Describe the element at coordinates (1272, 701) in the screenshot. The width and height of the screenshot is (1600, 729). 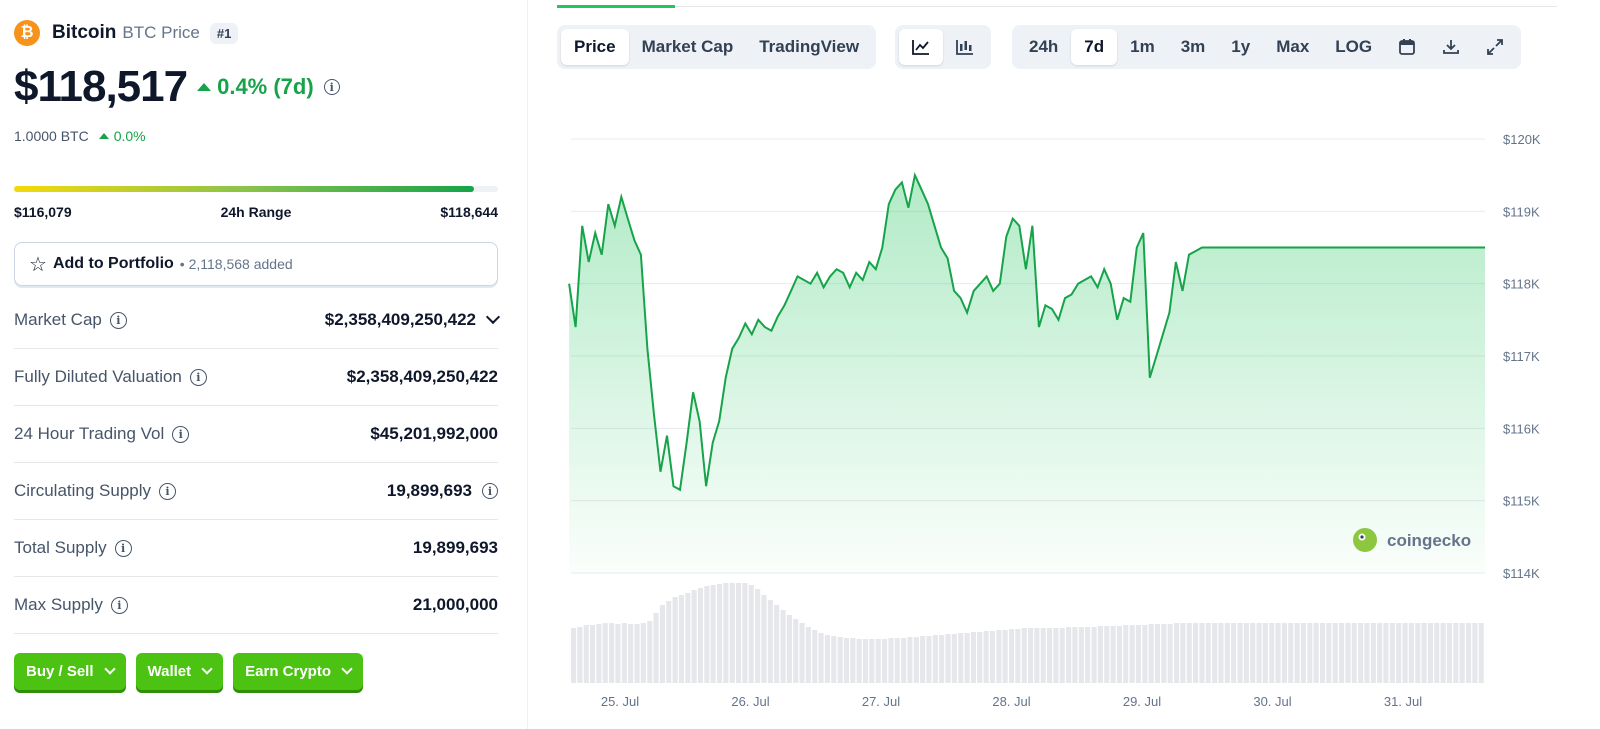
I see `x-tick-label: 30. Jul` at that location.